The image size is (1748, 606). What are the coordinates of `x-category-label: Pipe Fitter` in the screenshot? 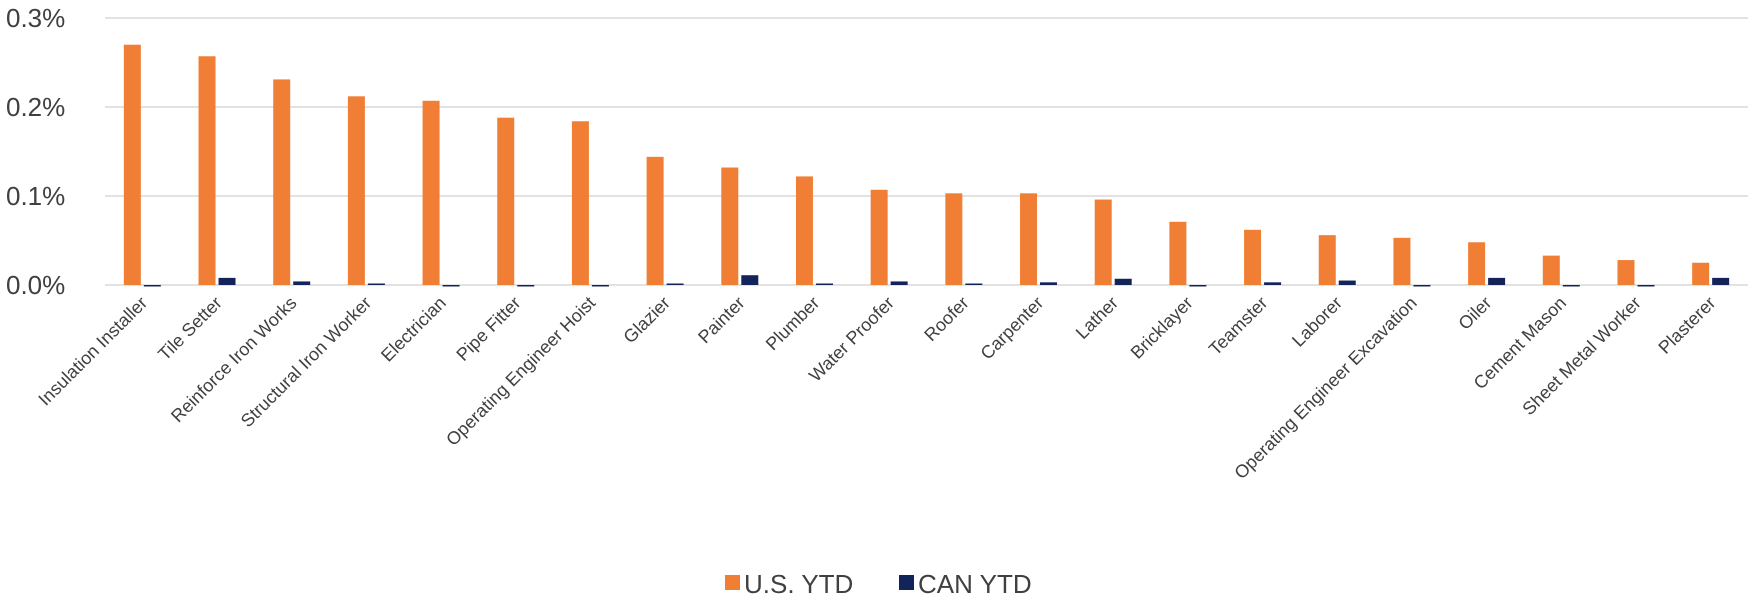 It's located at (488, 329).